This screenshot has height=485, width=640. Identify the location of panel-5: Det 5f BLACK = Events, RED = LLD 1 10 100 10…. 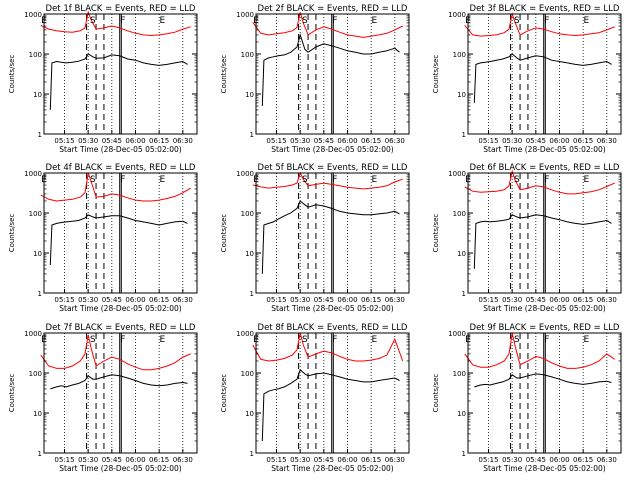
(315, 238).